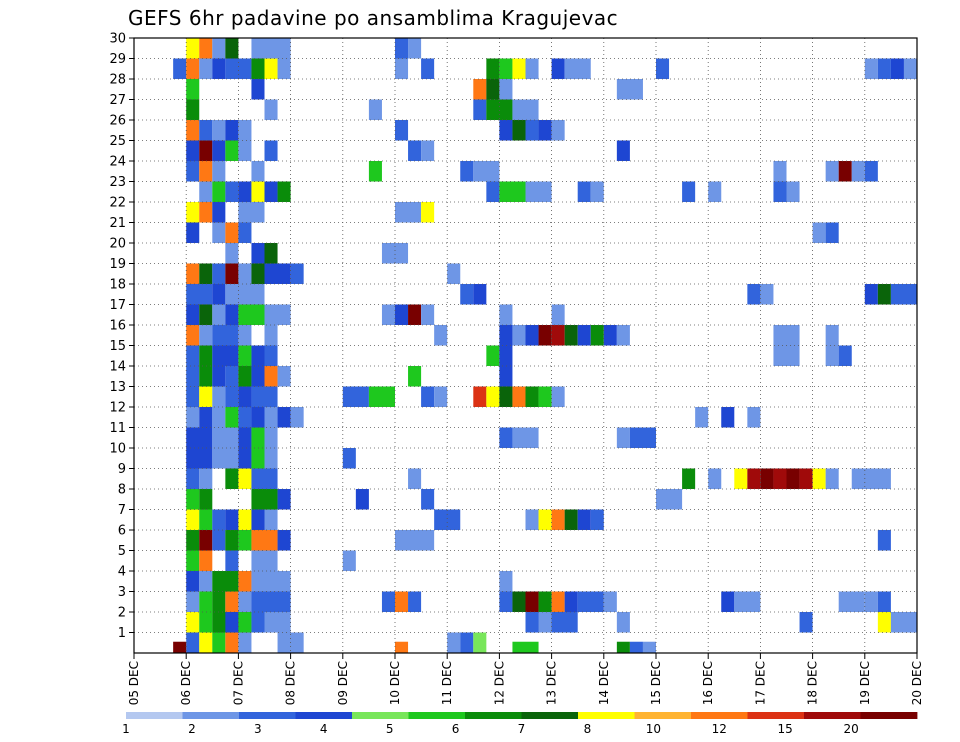 This screenshot has width=960, height=742. What do you see at coordinates (447, 683) in the screenshot?
I see `x-tick-label: 11 DEC` at bounding box center [447, 683].